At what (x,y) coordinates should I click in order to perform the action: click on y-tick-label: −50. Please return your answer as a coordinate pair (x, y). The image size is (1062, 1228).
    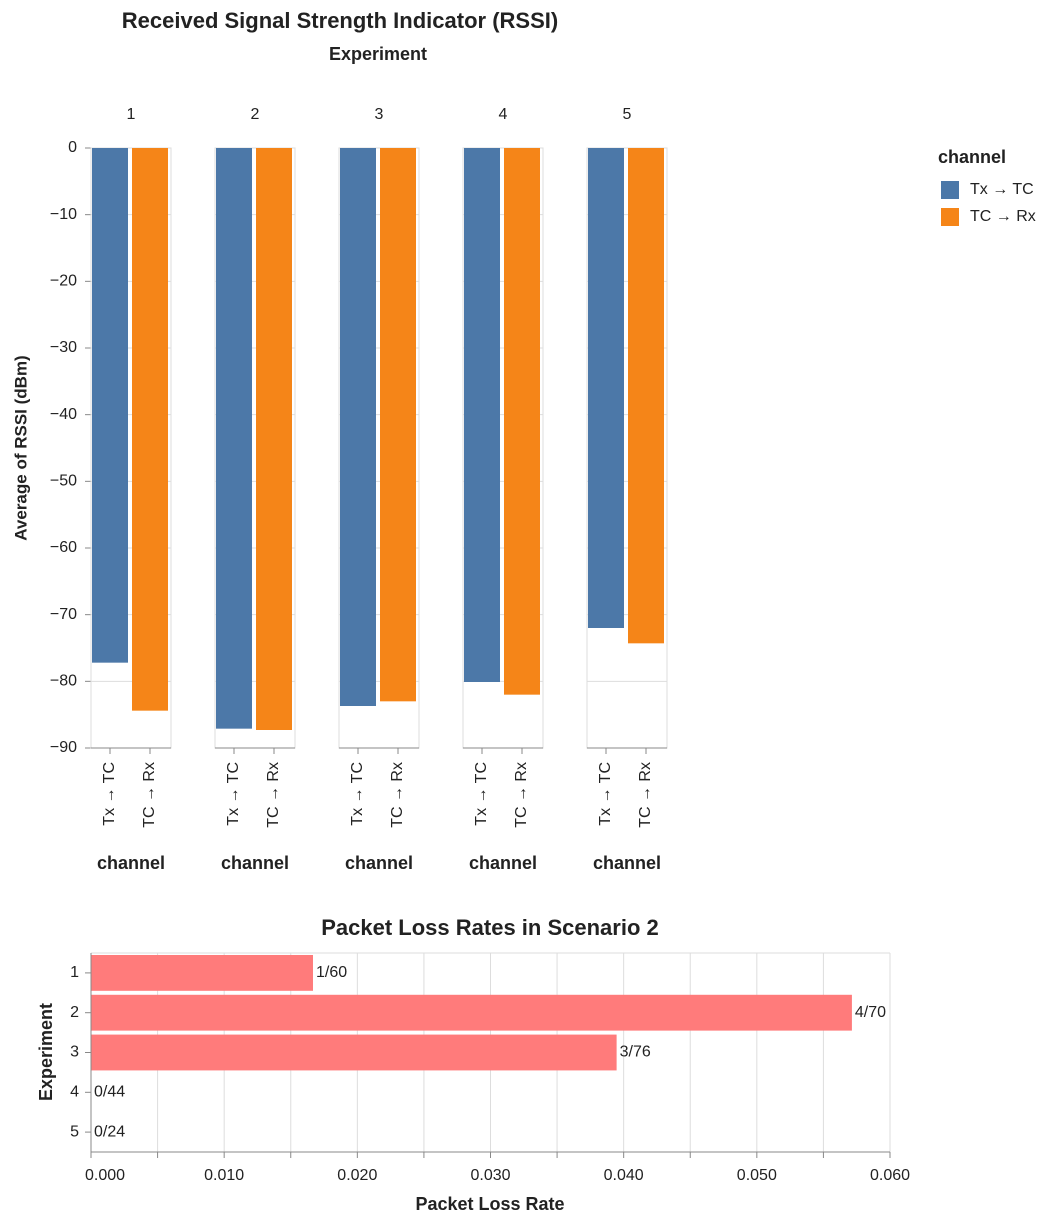
    Looking at the image, I should click on (63, 481).